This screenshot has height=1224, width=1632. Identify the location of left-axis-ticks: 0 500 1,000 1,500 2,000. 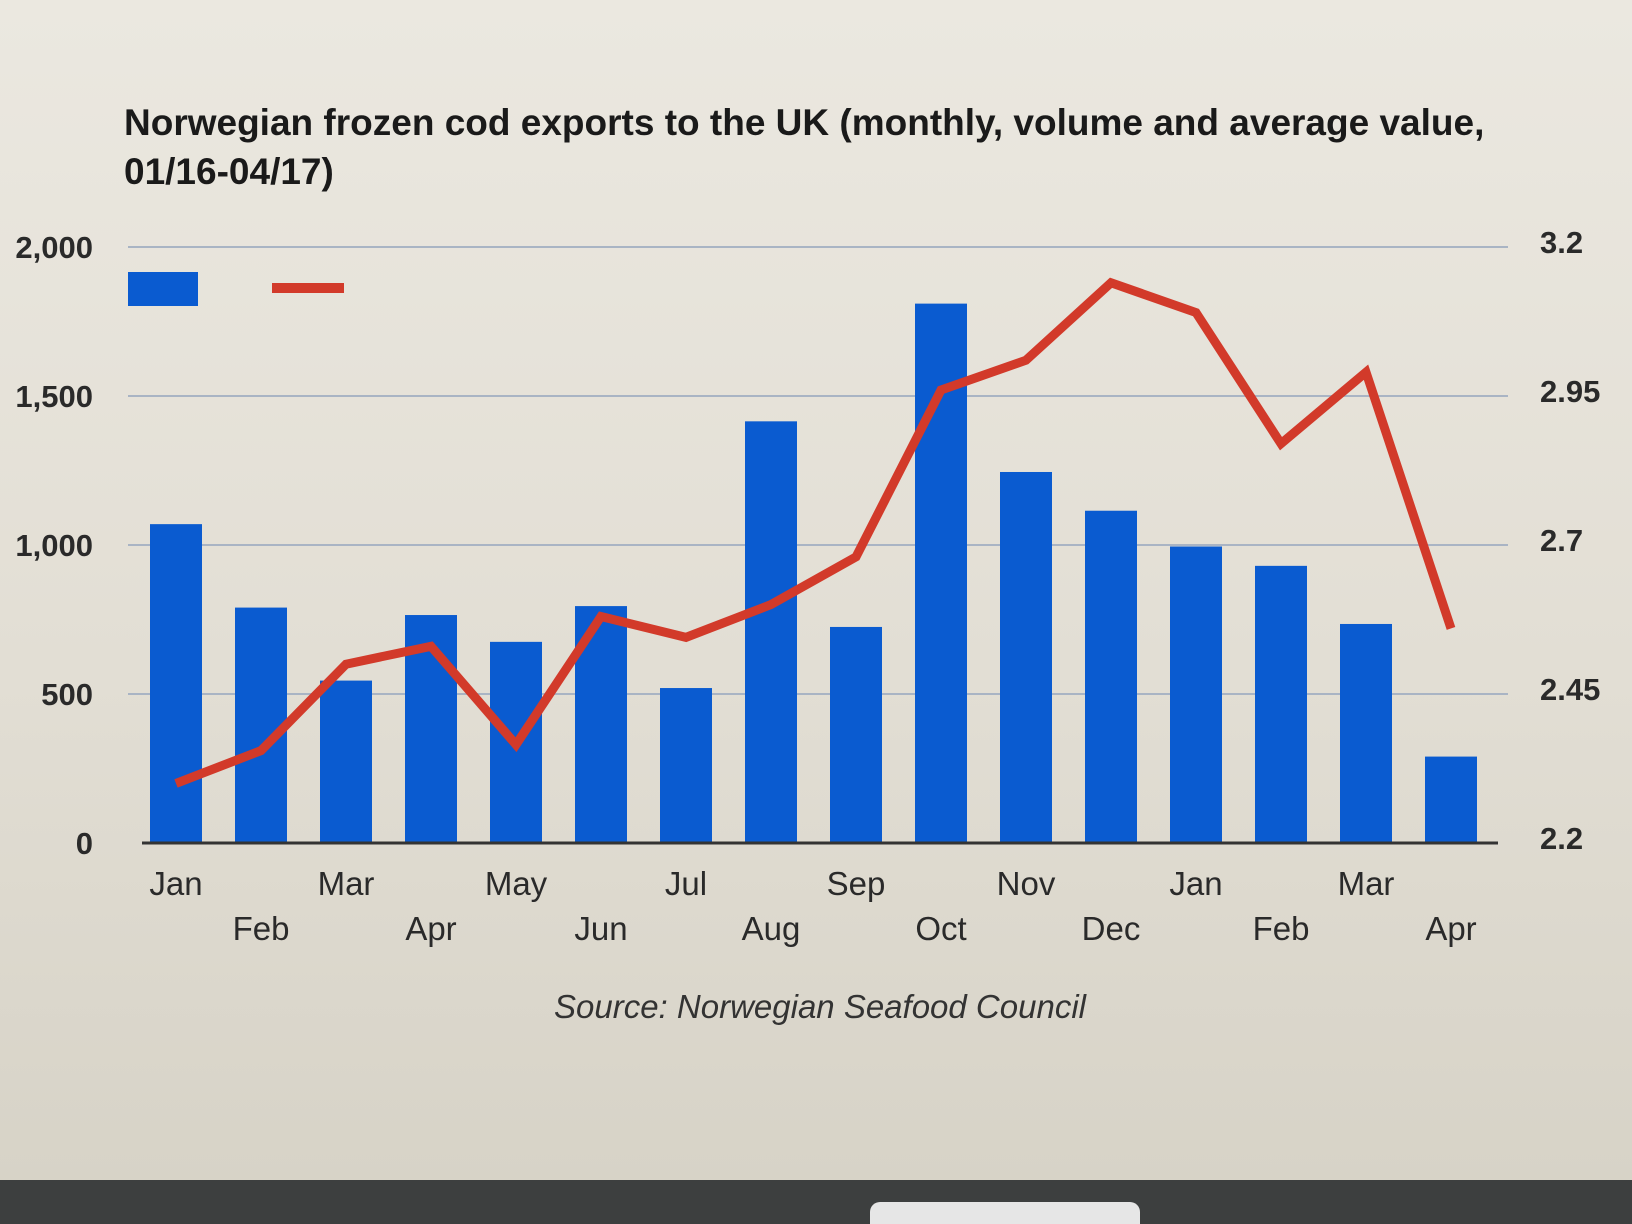
(54, 545).